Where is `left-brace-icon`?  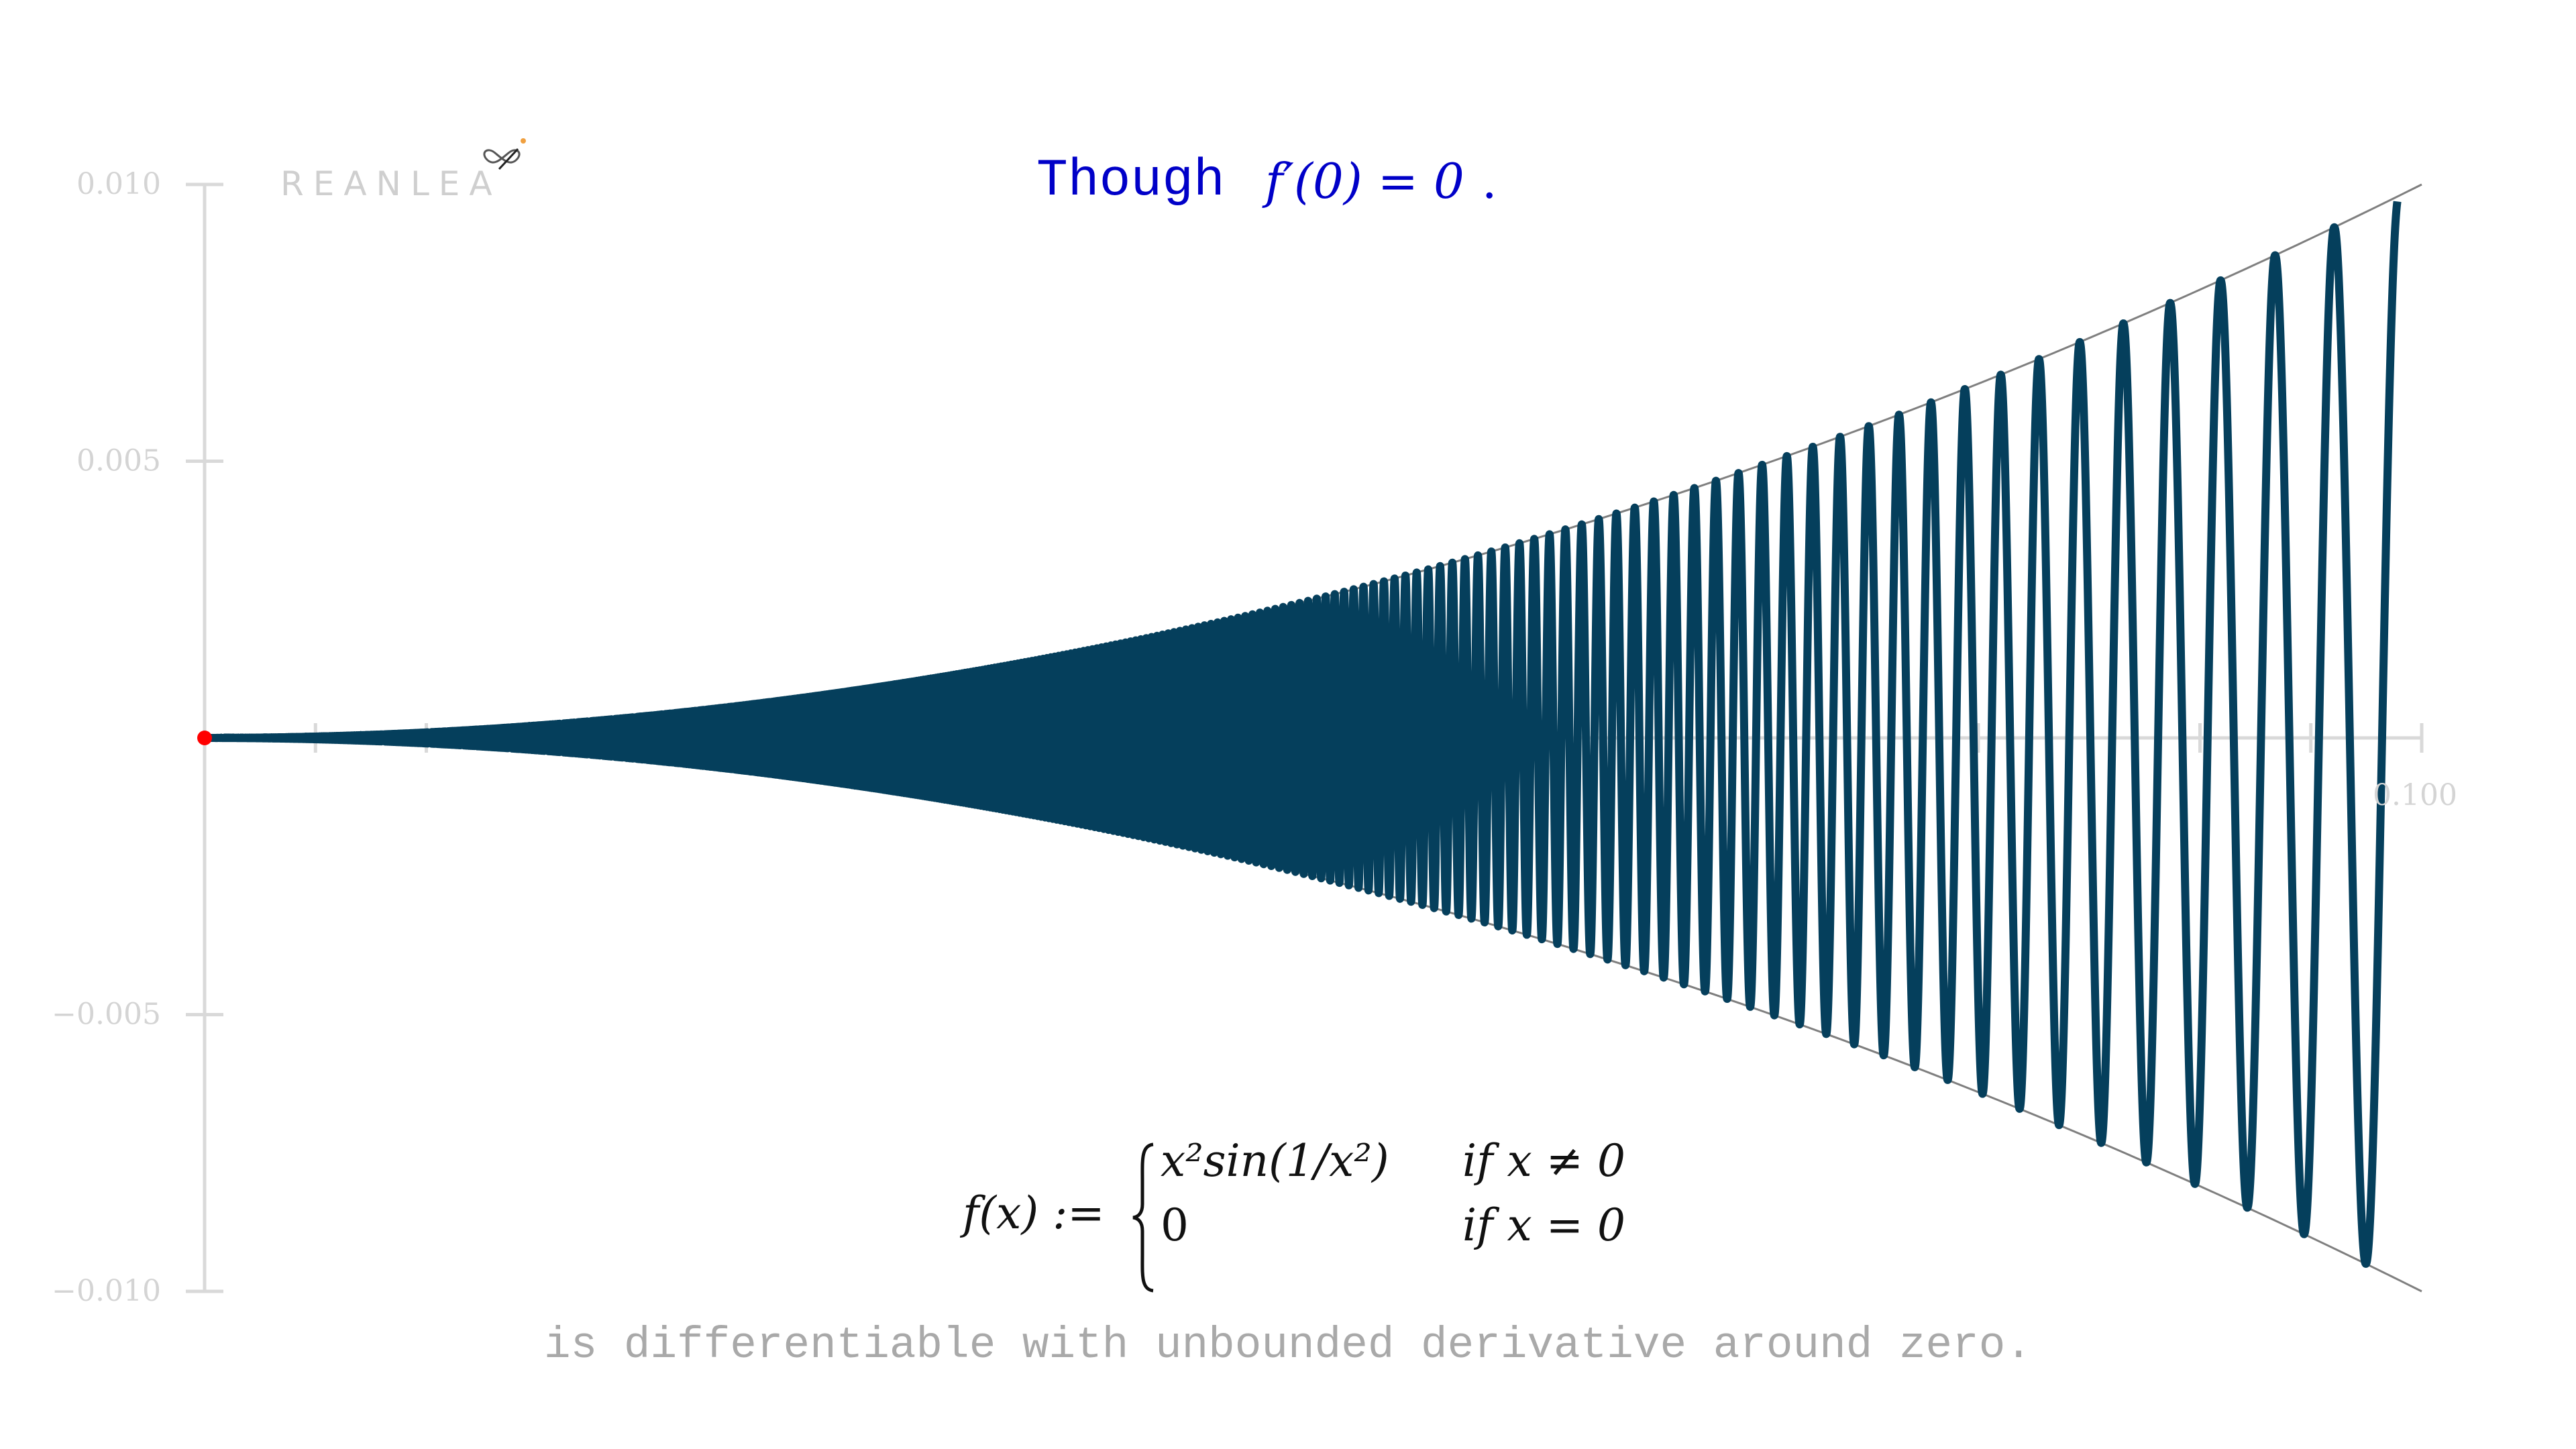 left-brace-icon is located at coordinates (1143, 1217).